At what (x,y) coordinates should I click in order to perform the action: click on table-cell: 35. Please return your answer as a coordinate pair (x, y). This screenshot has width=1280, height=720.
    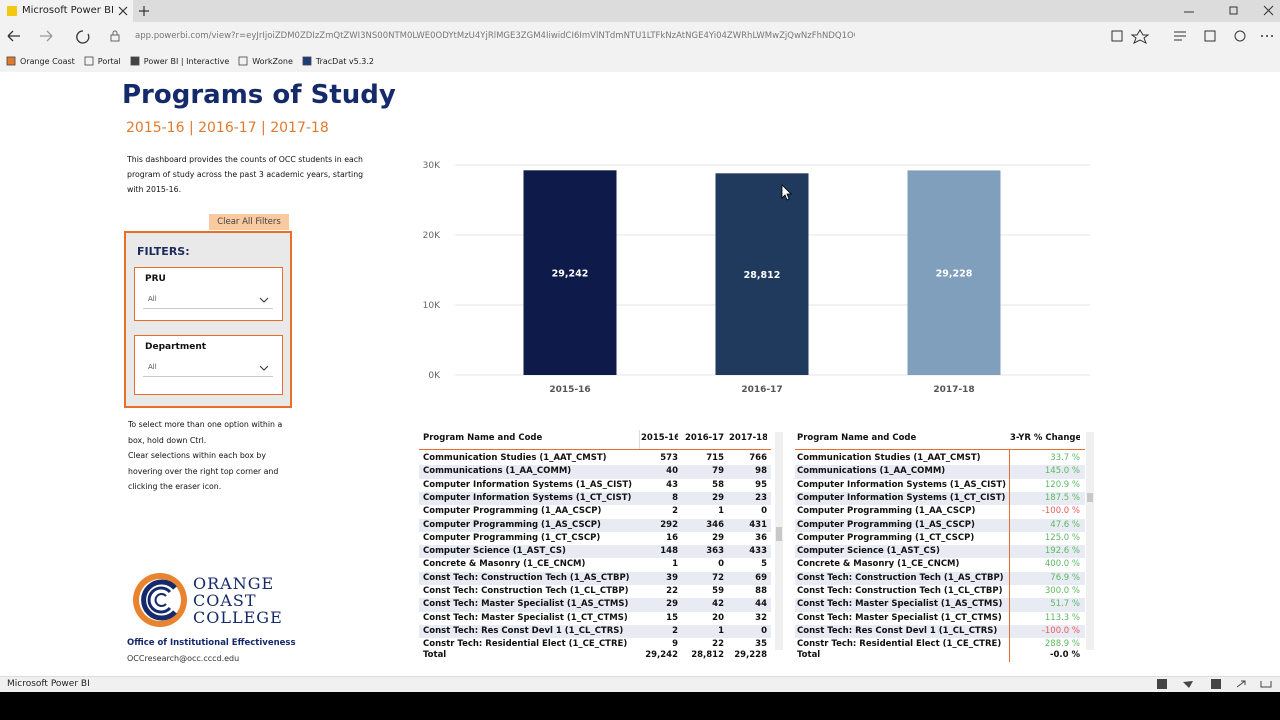
    Looking at the image, I should click on (761, 644).